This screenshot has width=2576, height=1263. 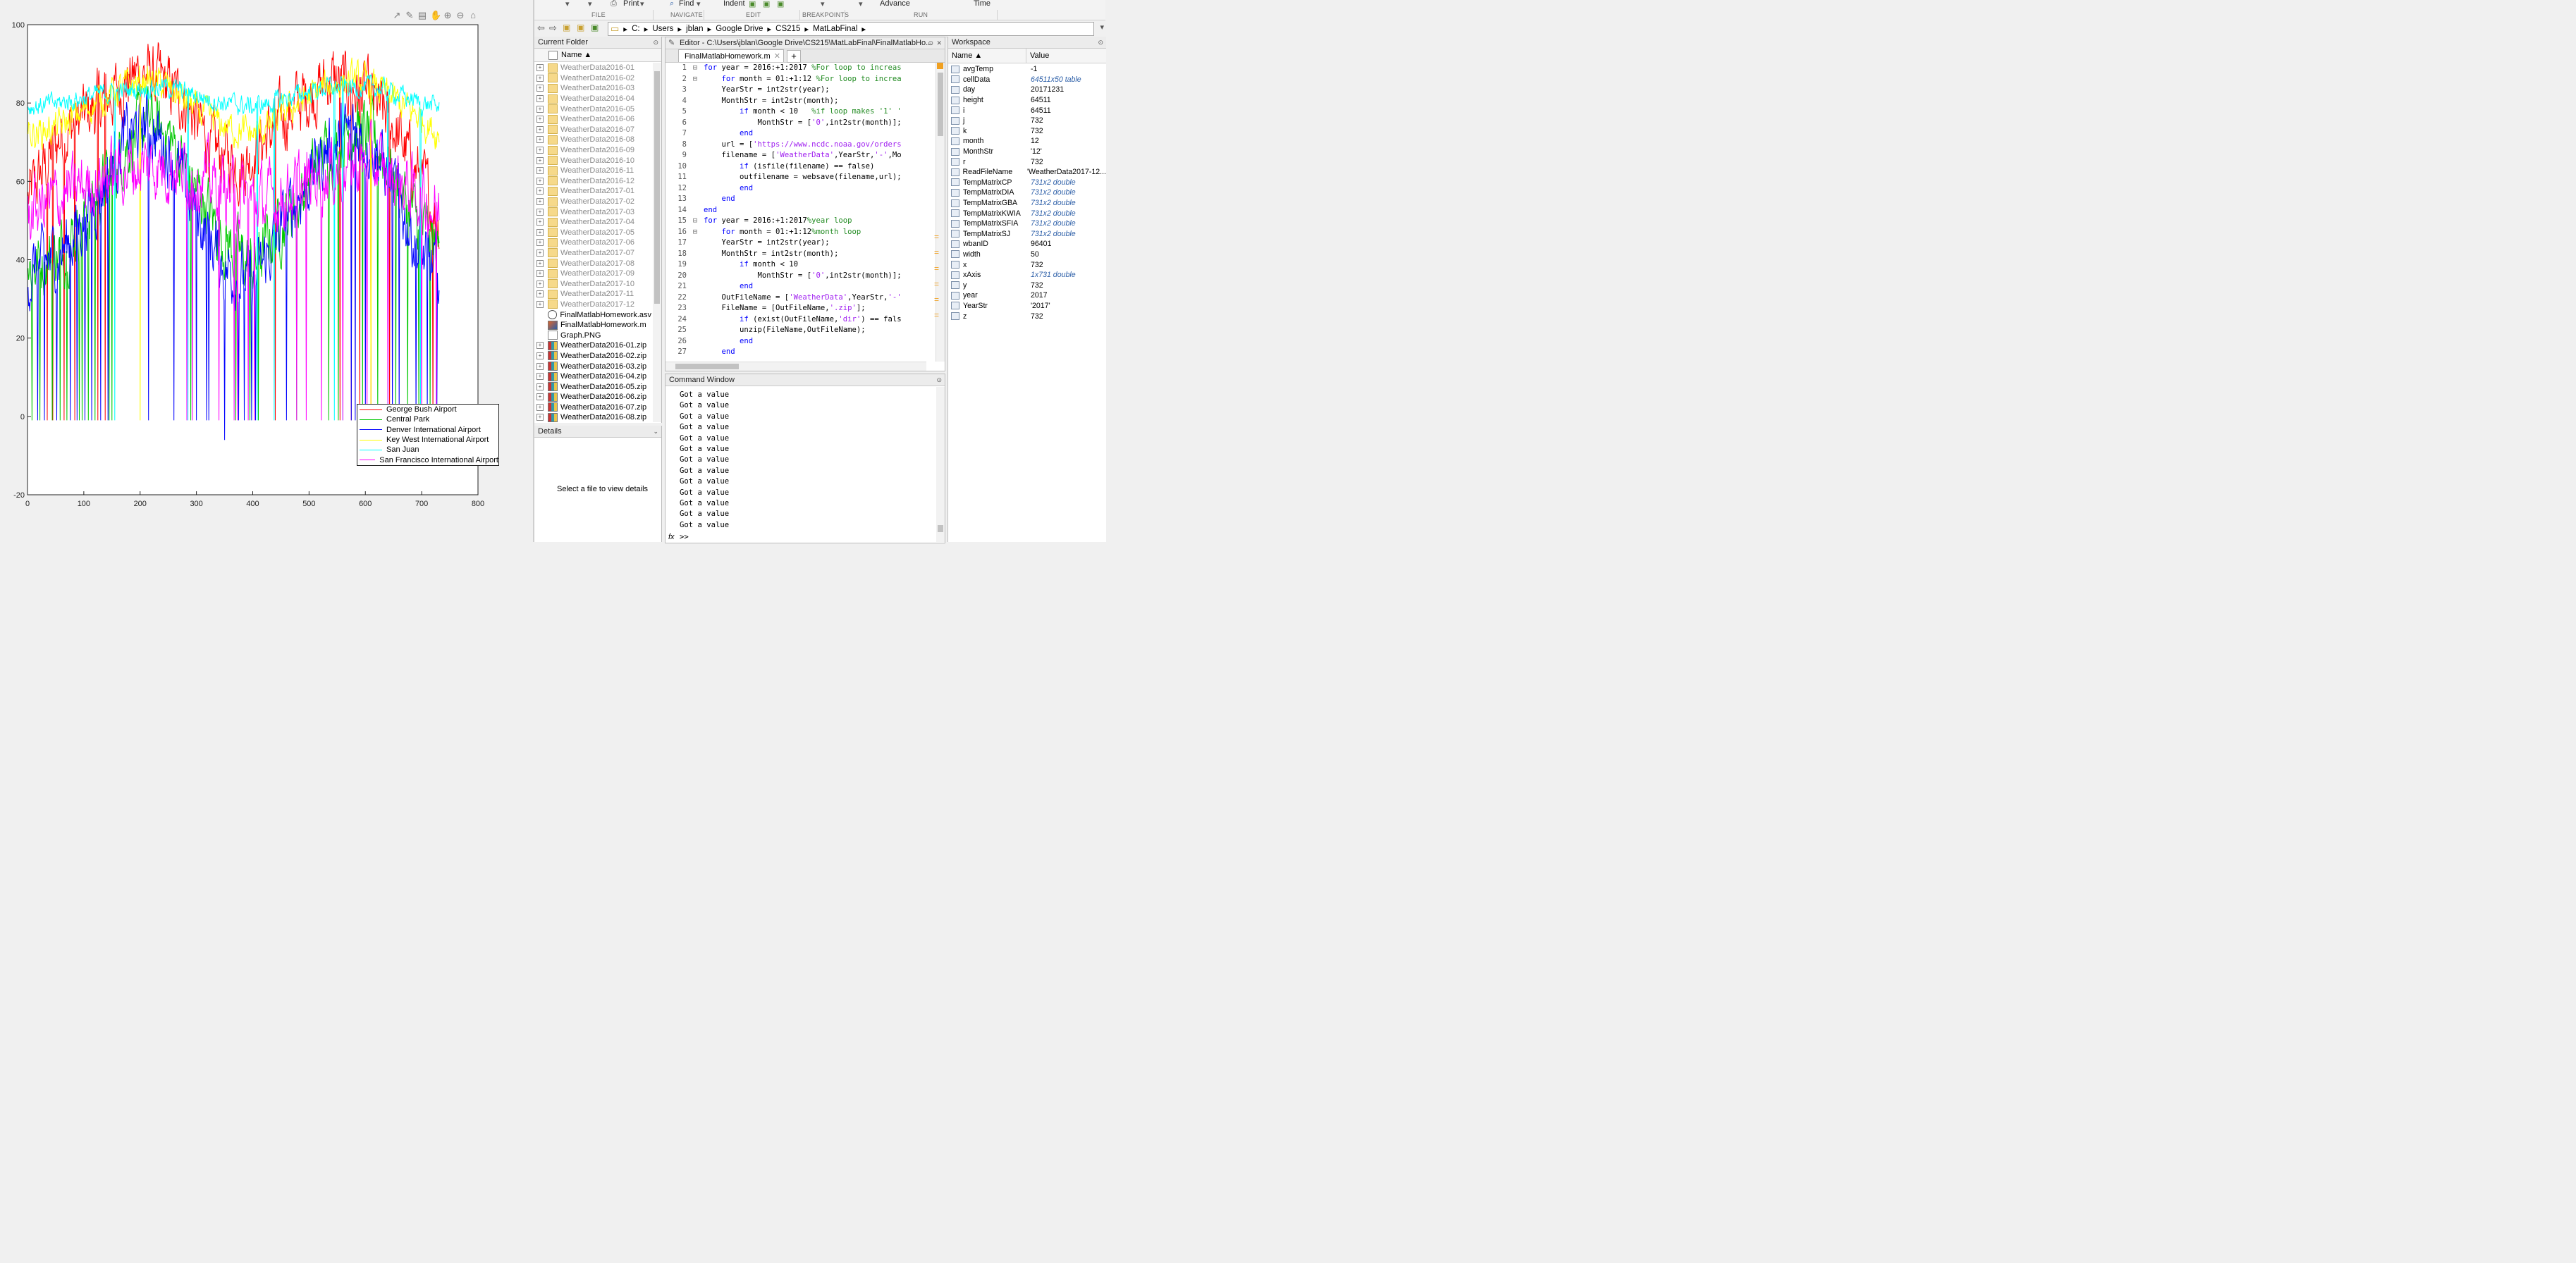 What do you see at coordinates (731, 55) in the screenshot?
I see `tab-finalmatlabhomework: FinalMatlabHomework.m ✕` at bounding box center [731, 55].